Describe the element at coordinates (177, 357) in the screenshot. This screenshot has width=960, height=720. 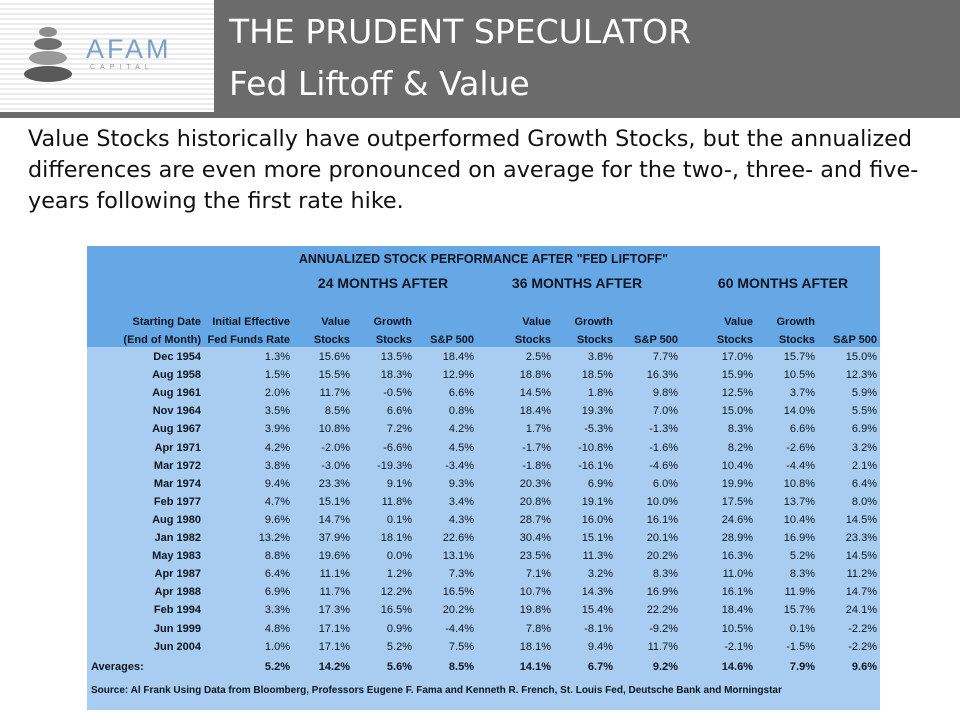
I see `row-date: Dec 1954` at that location.